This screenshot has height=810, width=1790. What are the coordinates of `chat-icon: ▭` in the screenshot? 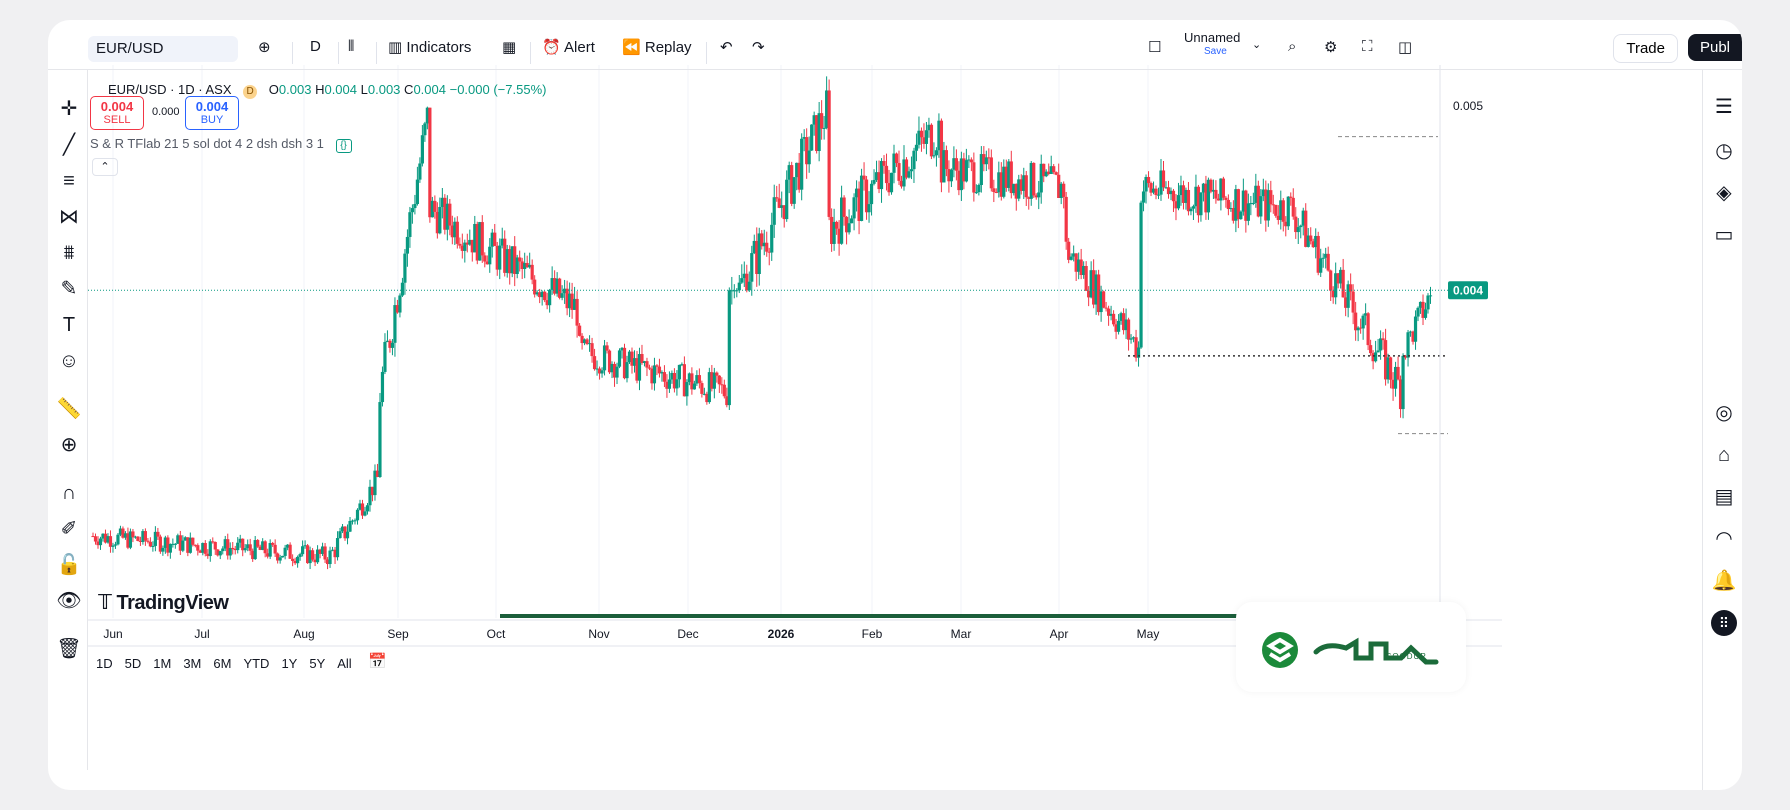 It's located at (1724, 235).